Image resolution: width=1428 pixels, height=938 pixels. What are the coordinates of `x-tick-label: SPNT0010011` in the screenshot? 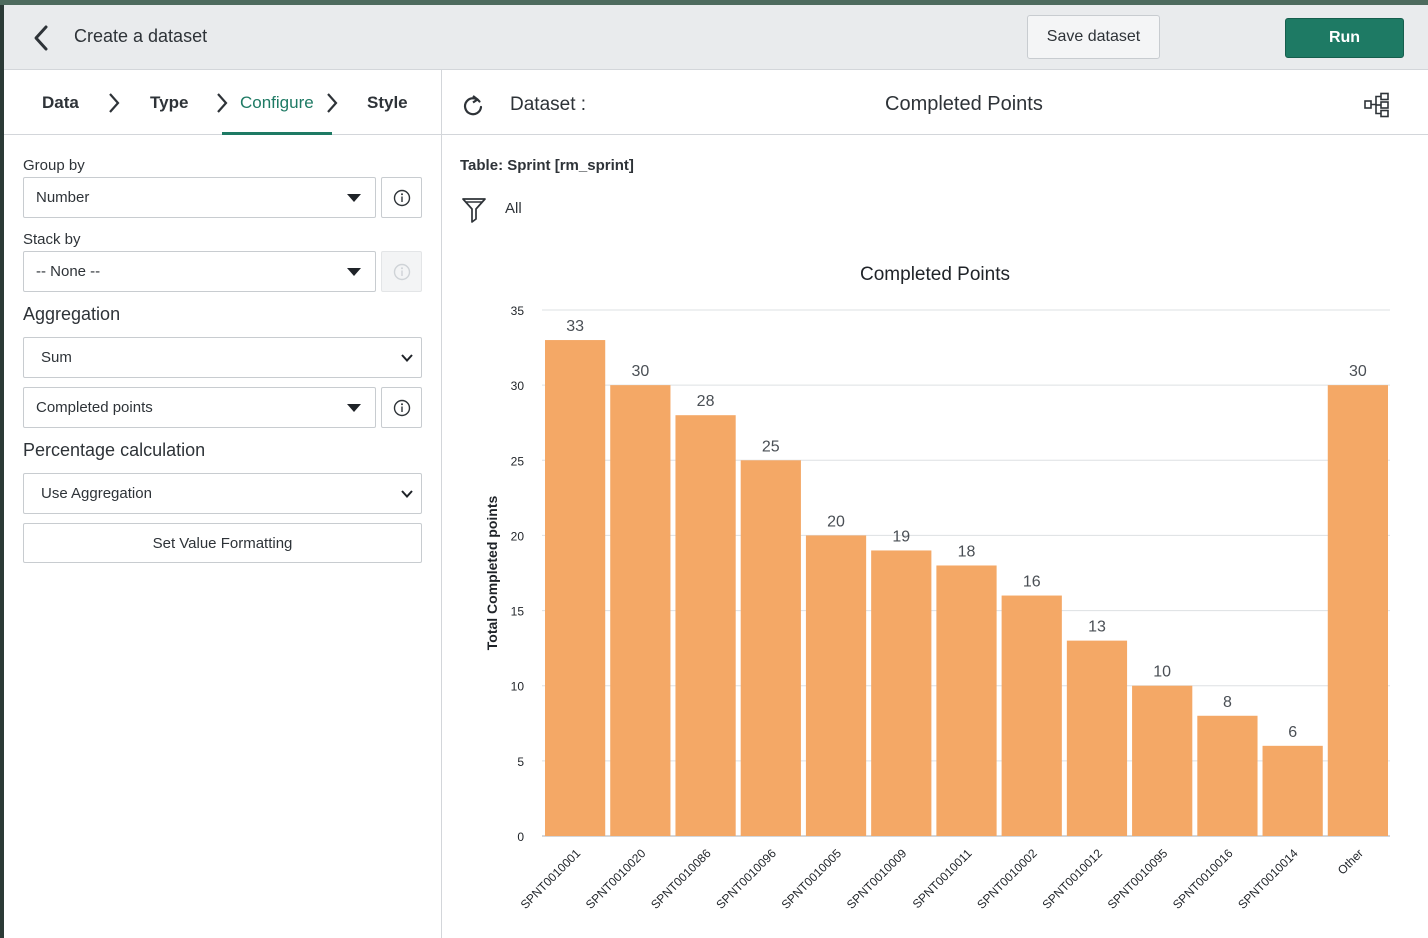 It's located at (942, 878).